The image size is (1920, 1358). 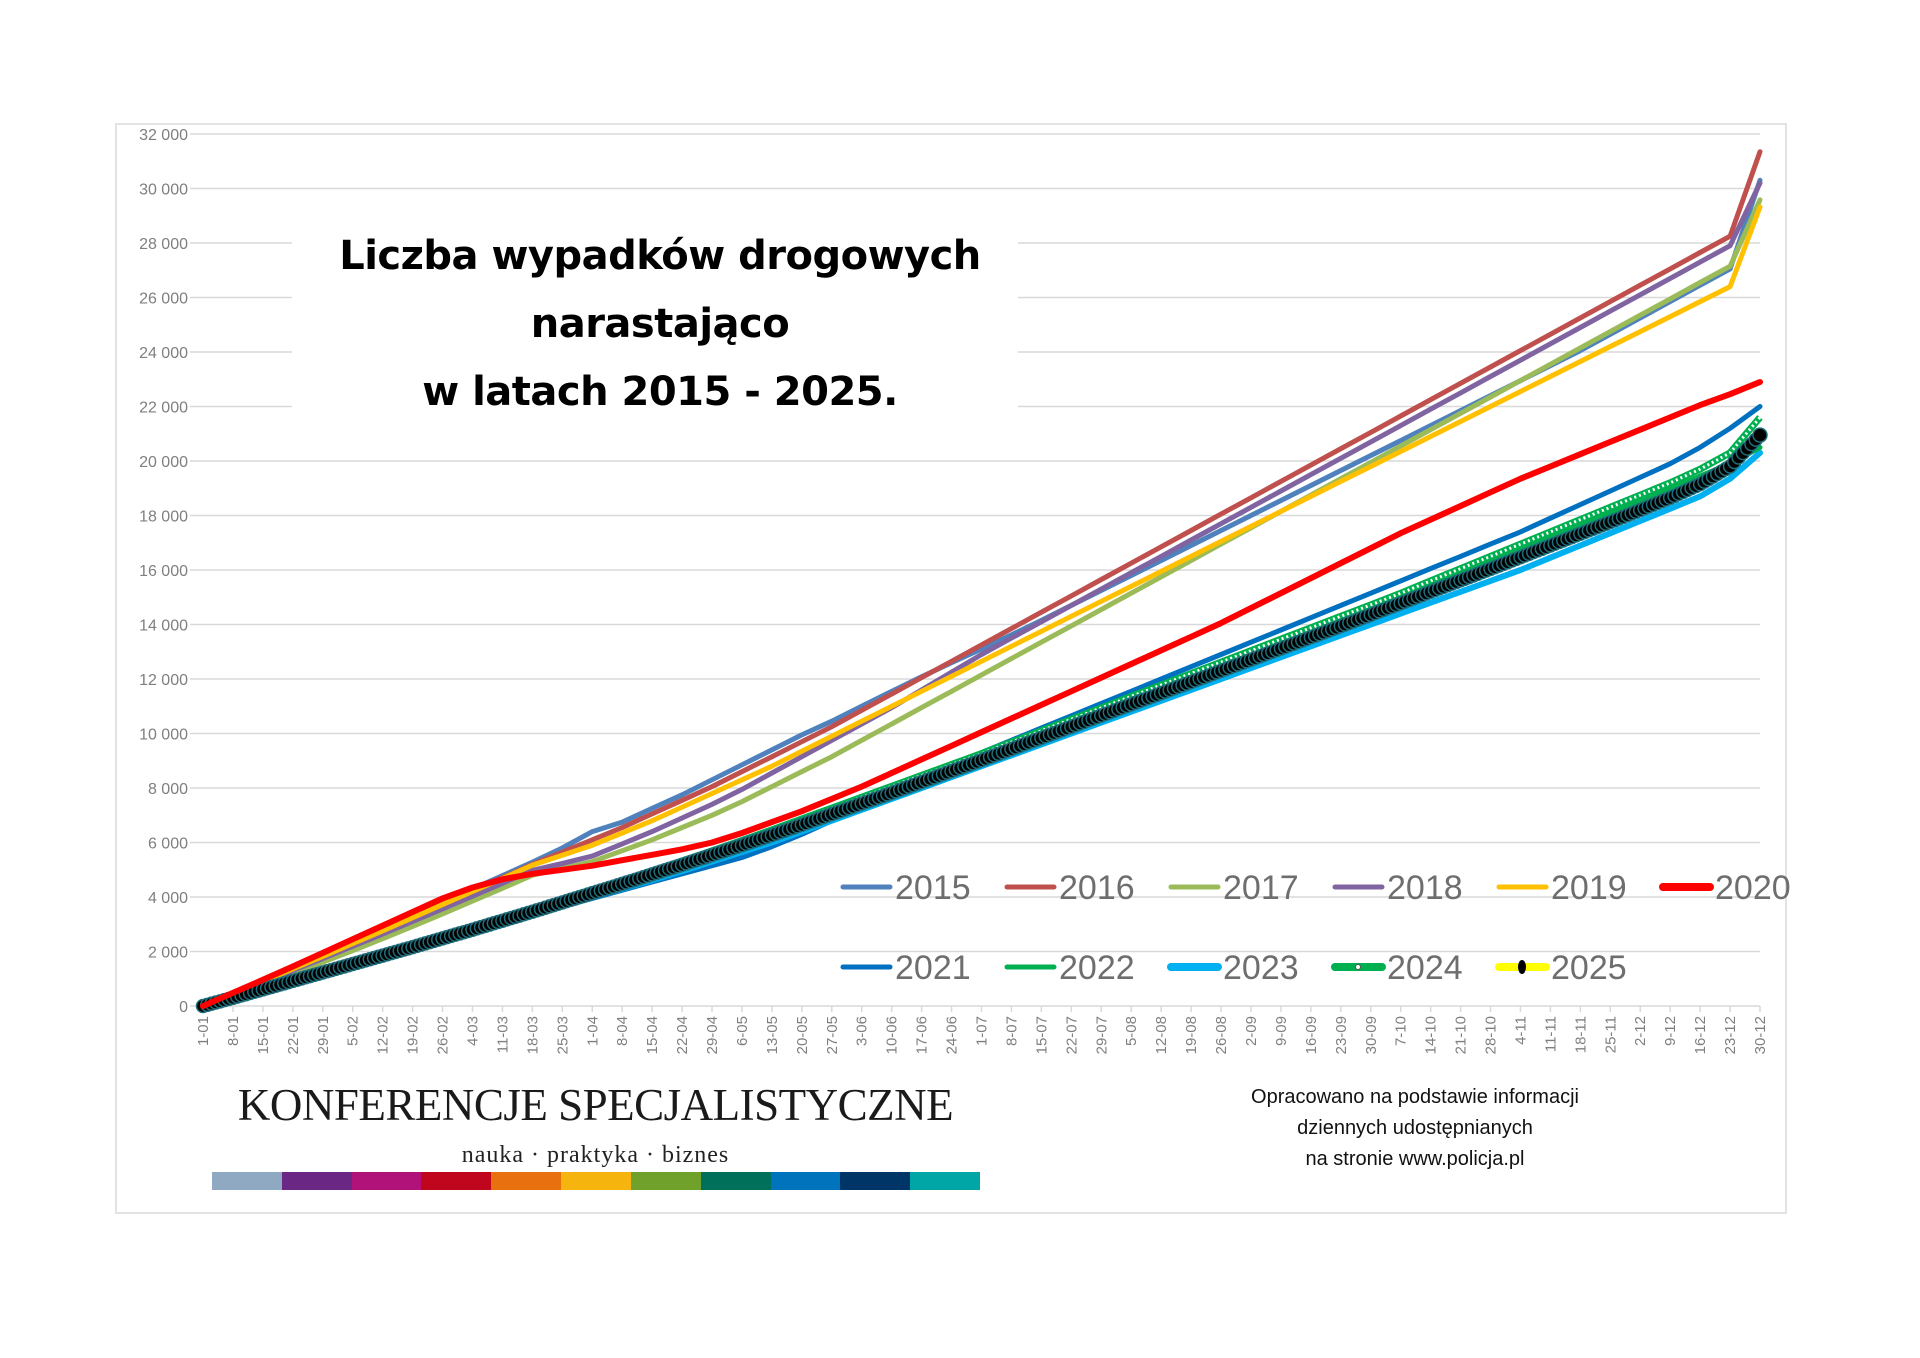 I want to click on x-tick-label: 4-03, so click(x=472, y=1031).